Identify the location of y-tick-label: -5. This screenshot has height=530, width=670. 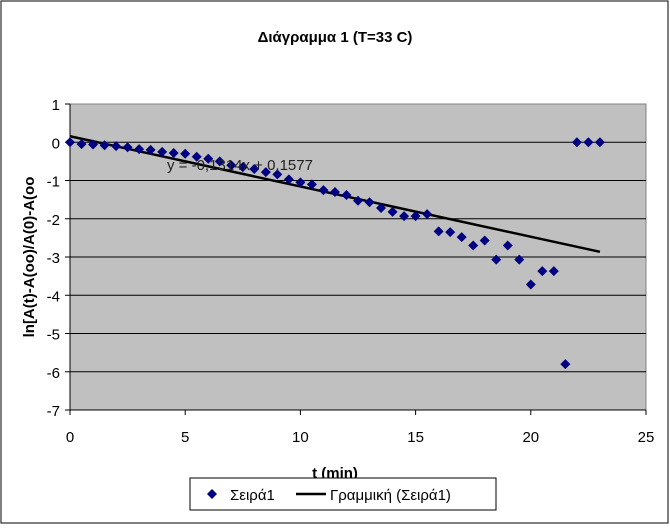
(53, 335).